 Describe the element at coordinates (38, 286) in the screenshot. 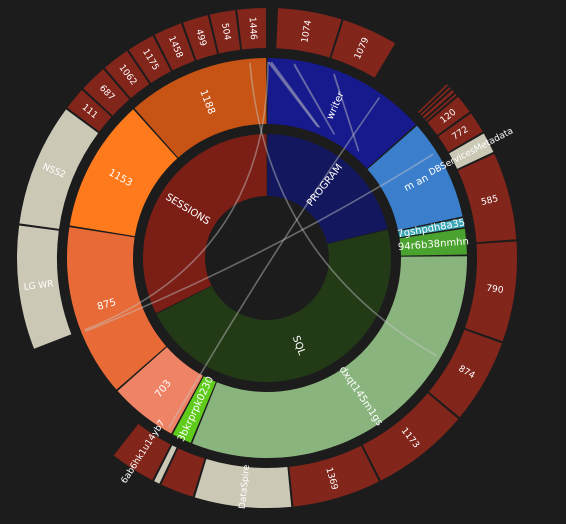

I see `outer-label-21: LG WR` at that location.